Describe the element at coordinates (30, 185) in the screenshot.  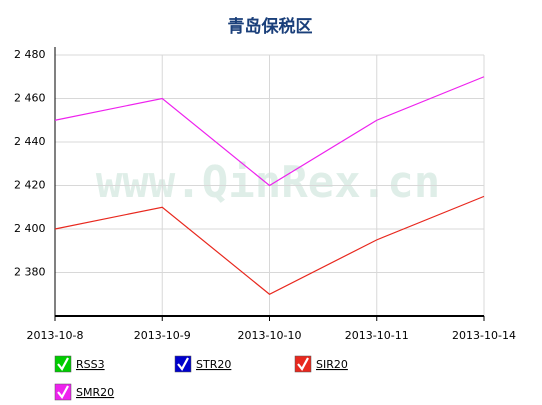
I see `y-tick-label: 2 420` at that location.